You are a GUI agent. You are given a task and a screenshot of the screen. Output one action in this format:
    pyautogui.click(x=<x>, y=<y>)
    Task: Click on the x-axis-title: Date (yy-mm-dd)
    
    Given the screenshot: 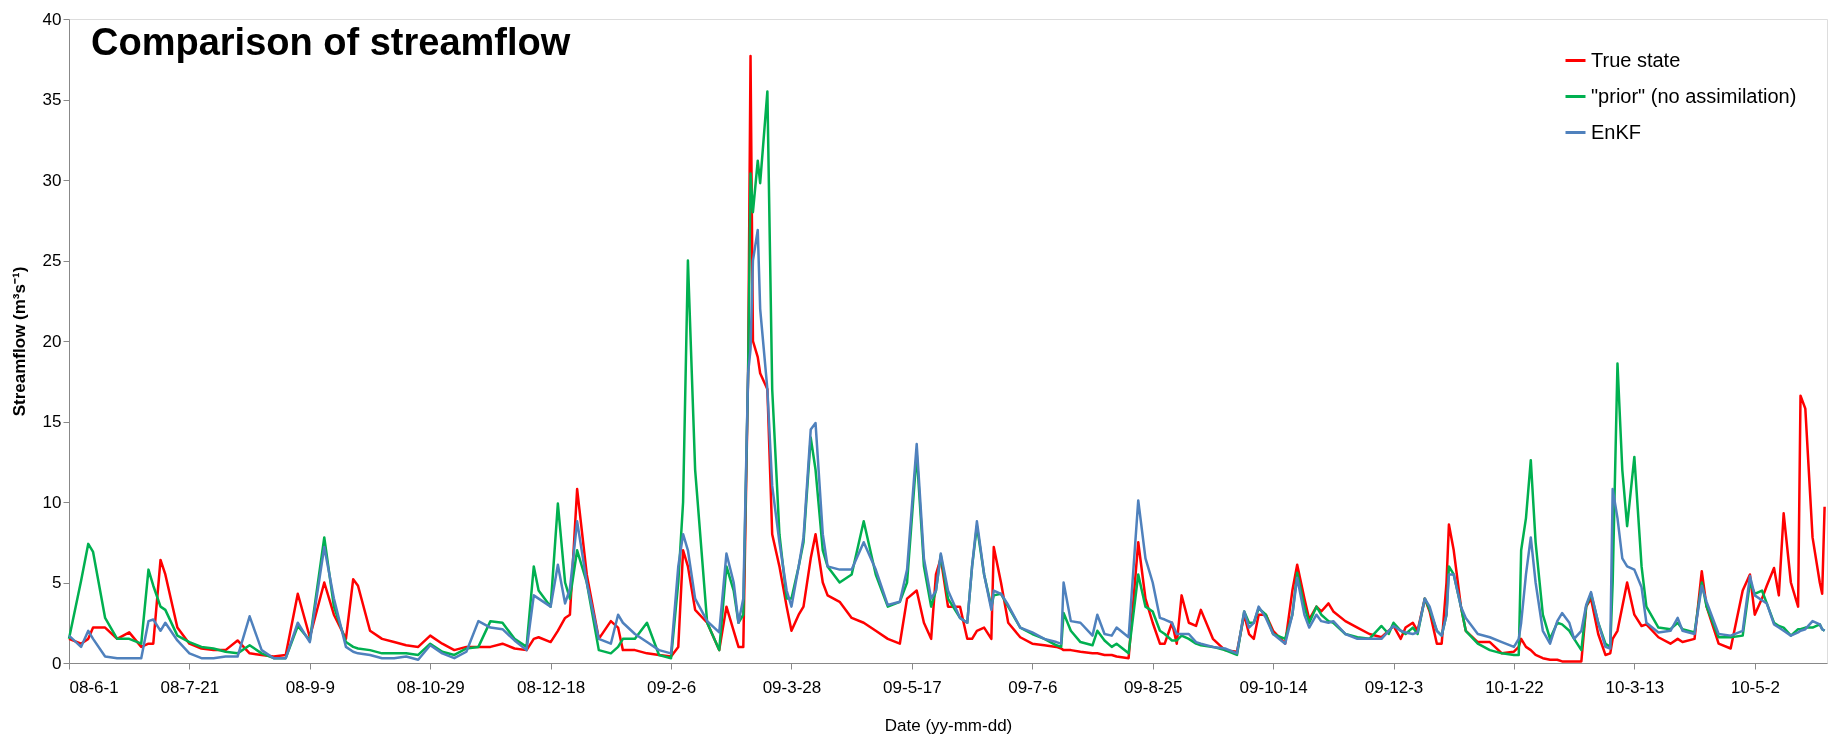 What is the action you would take?
    pyautogui.click(x=948, y=725)
    